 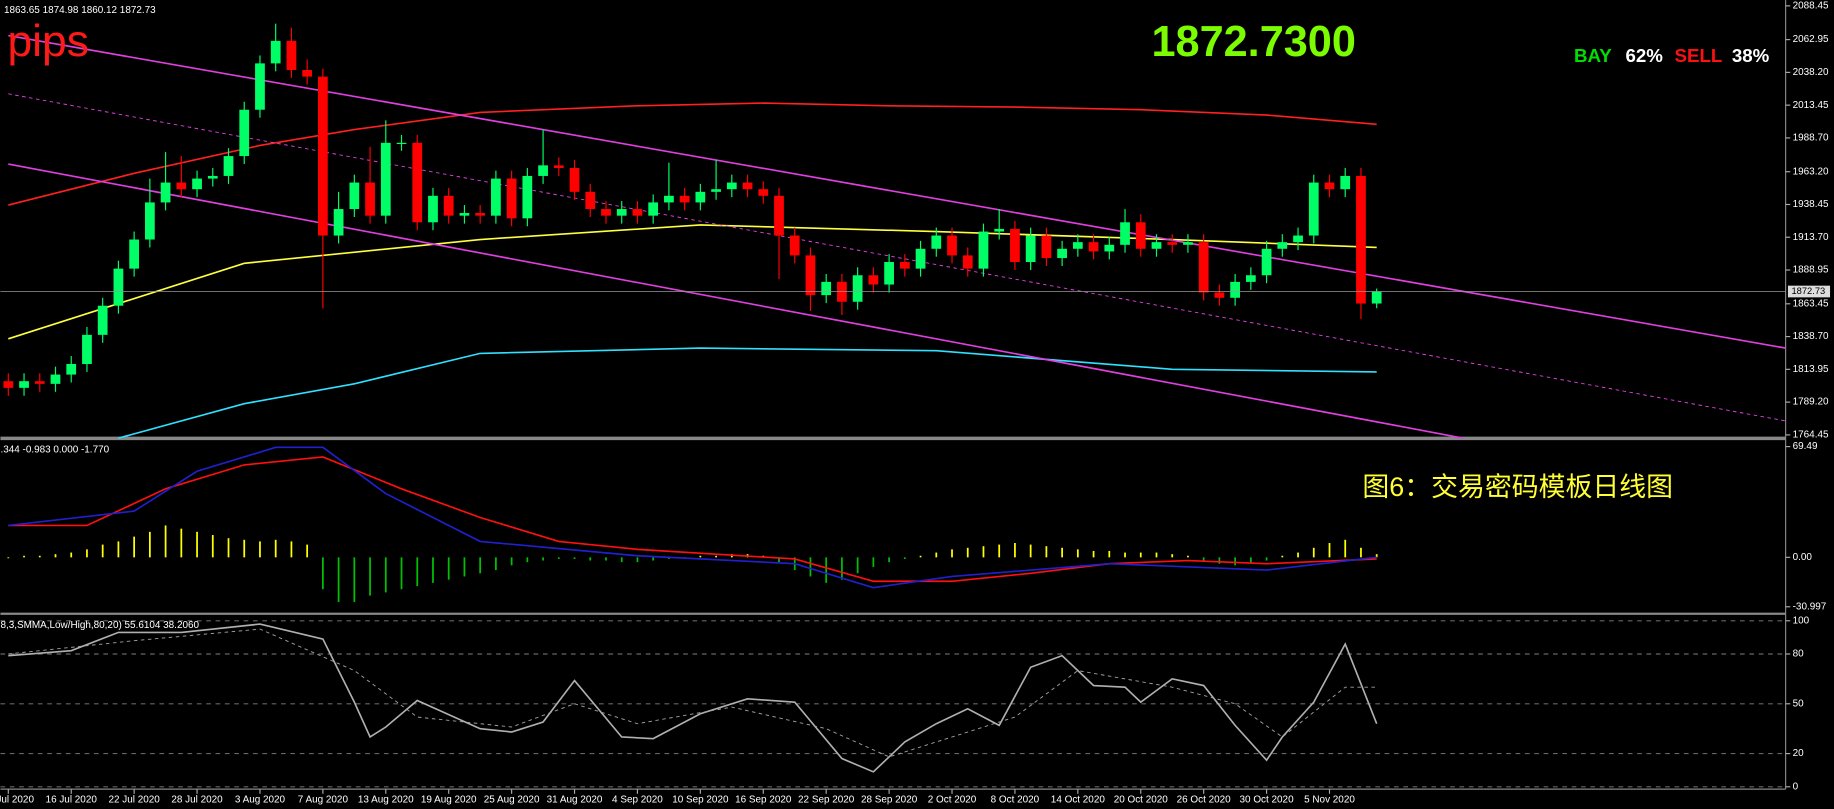 I want to click on pips-label: pips, so click(x=47, y=41).